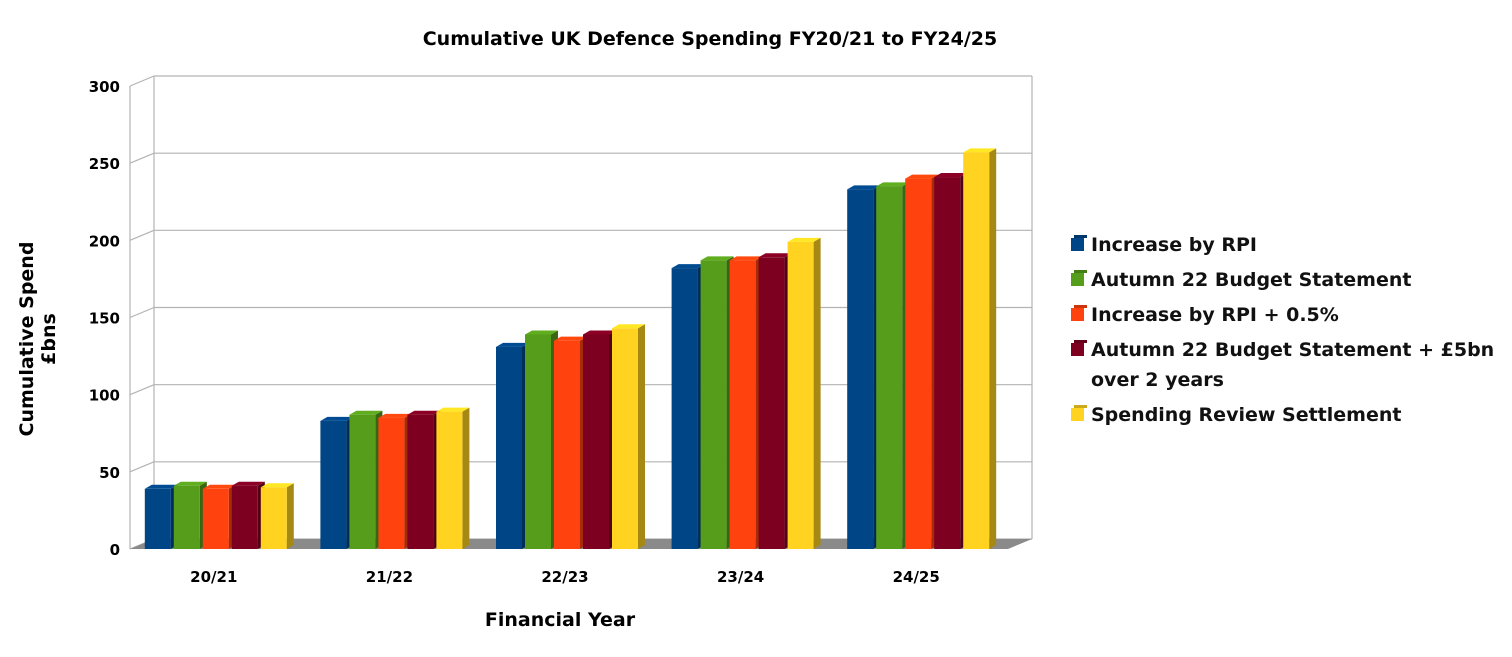  I want to click on legend-label-spending-review: Spending Review Settlement, so click(1246, 415).